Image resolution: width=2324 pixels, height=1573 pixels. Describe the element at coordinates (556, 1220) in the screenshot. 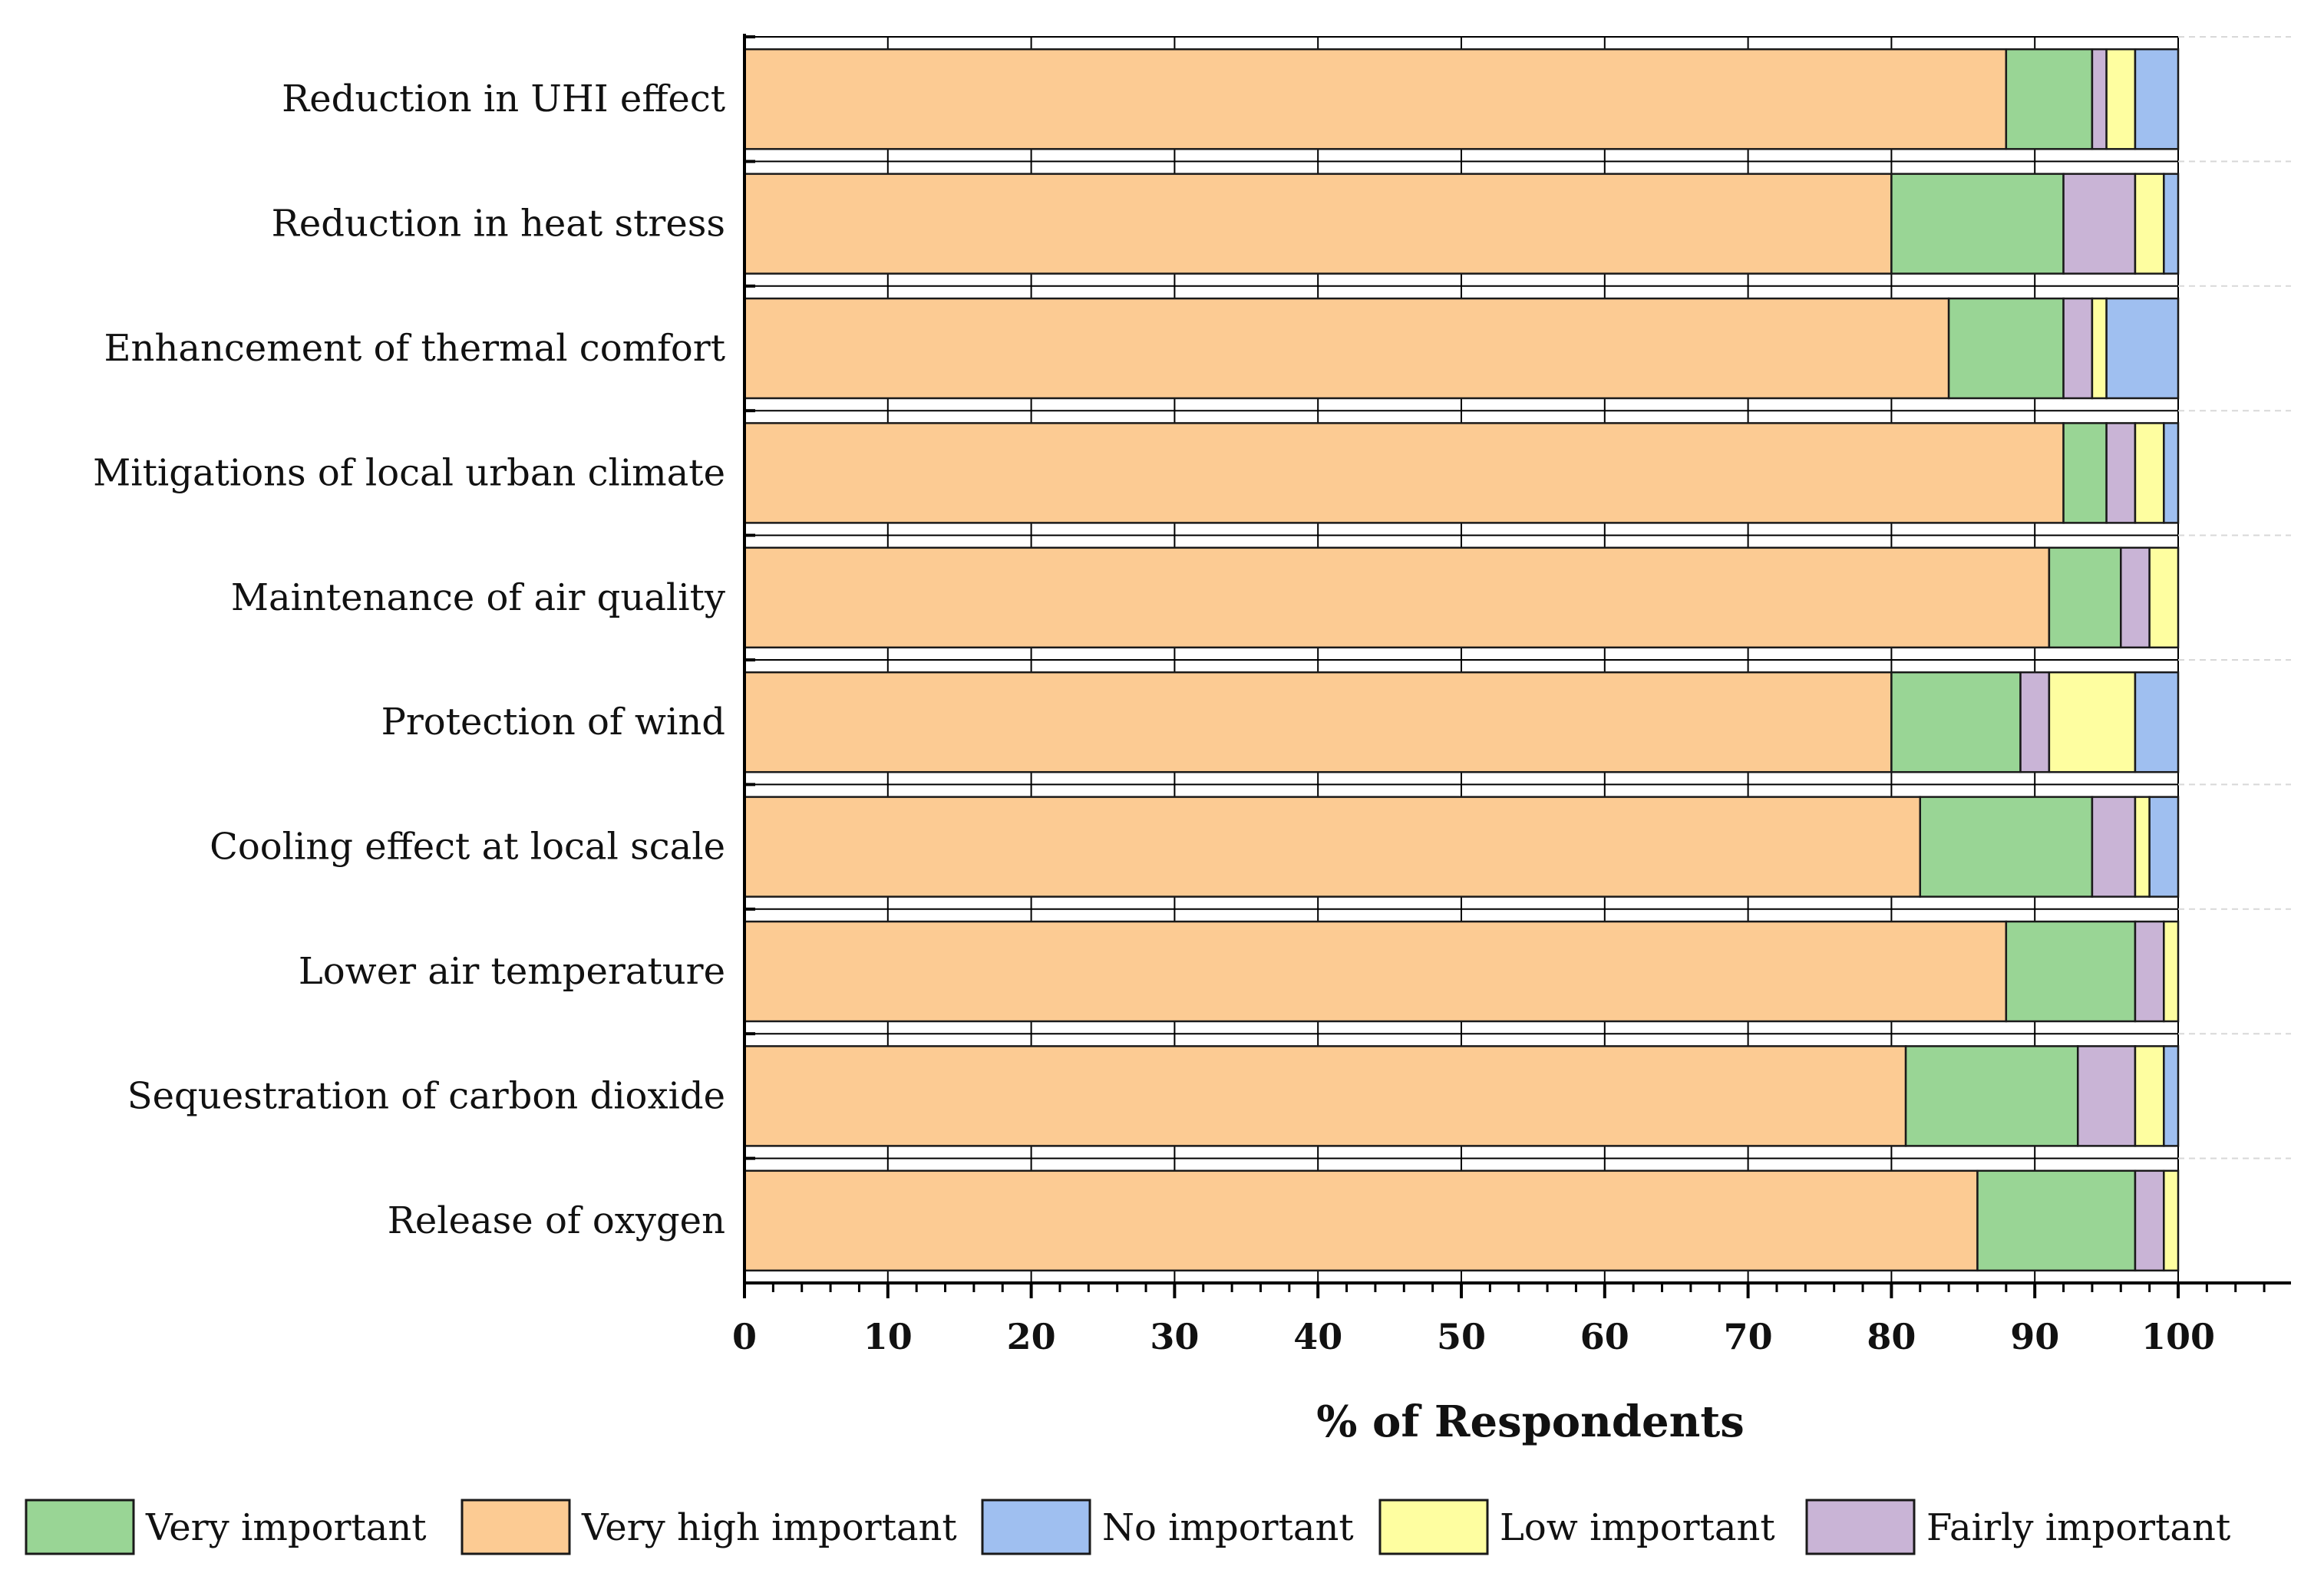

I see `category-label-9: Release of oxygen` at that location.